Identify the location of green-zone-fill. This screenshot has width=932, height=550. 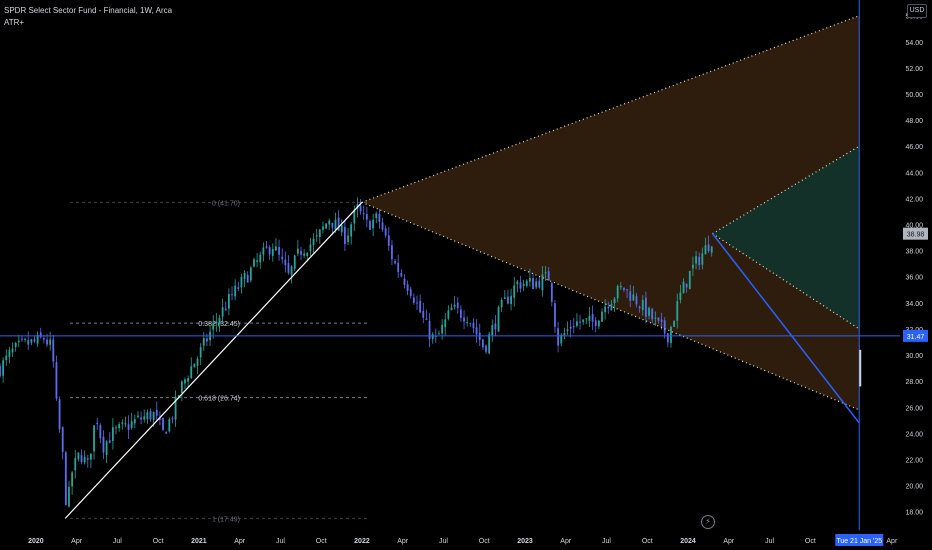
(786, 237).